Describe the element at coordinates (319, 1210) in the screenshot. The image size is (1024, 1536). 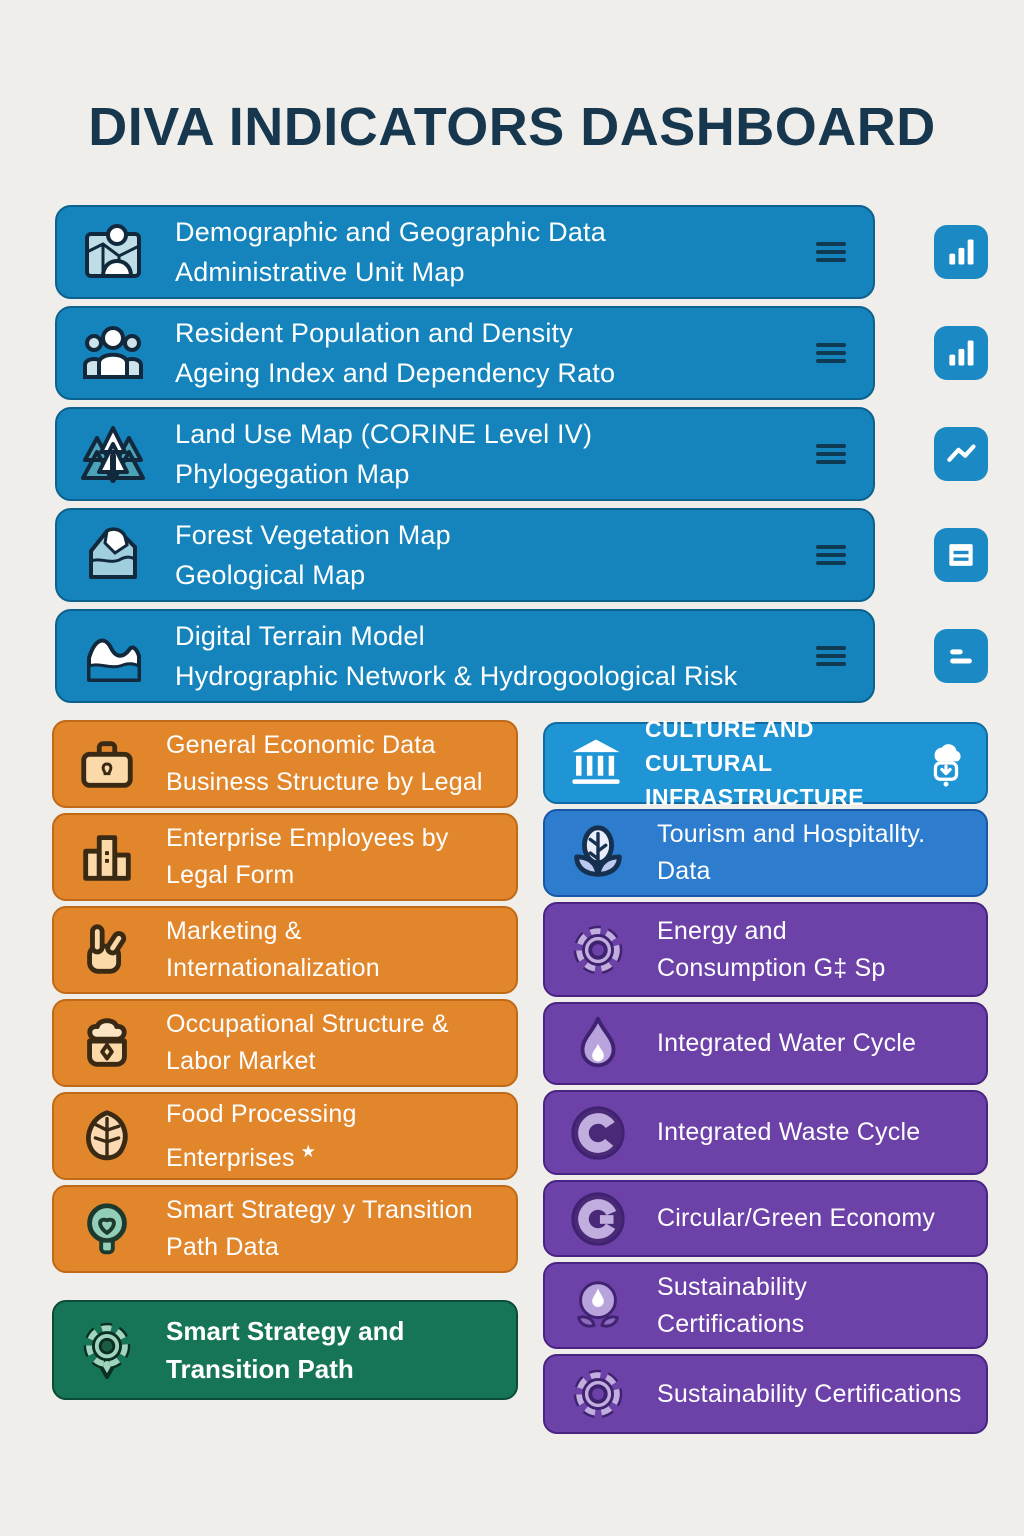
I see `card-line1: Smart Strategy y Transition` at that location.